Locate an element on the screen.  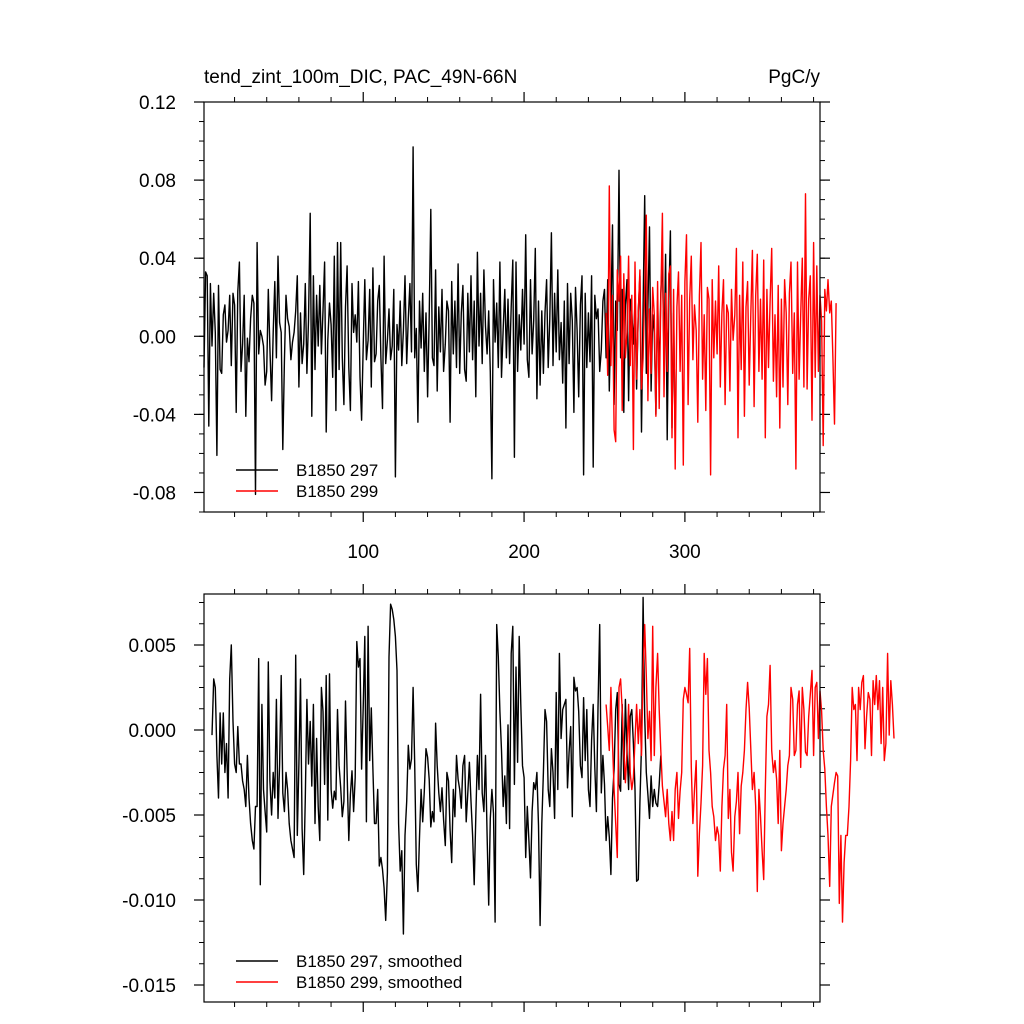
top-legend-label-299: B1850 299 is located at coordinates (337, 491).